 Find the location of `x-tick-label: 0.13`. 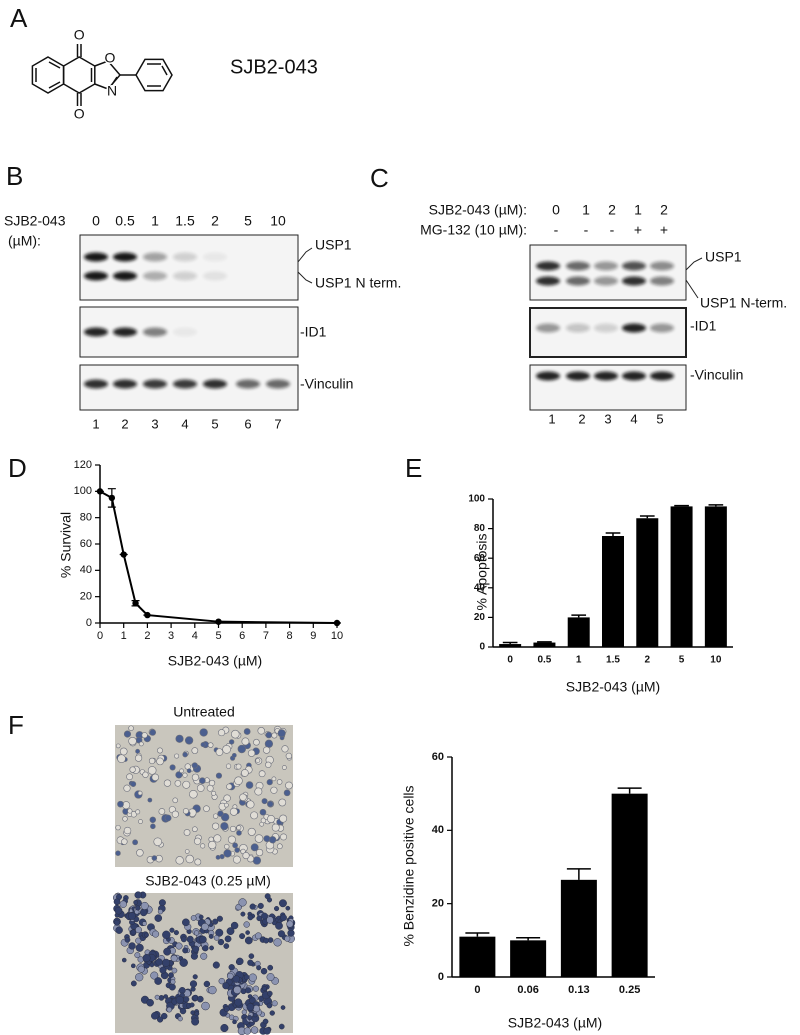

x-tick-label: 0.13 is located at coordinates (578, 990).